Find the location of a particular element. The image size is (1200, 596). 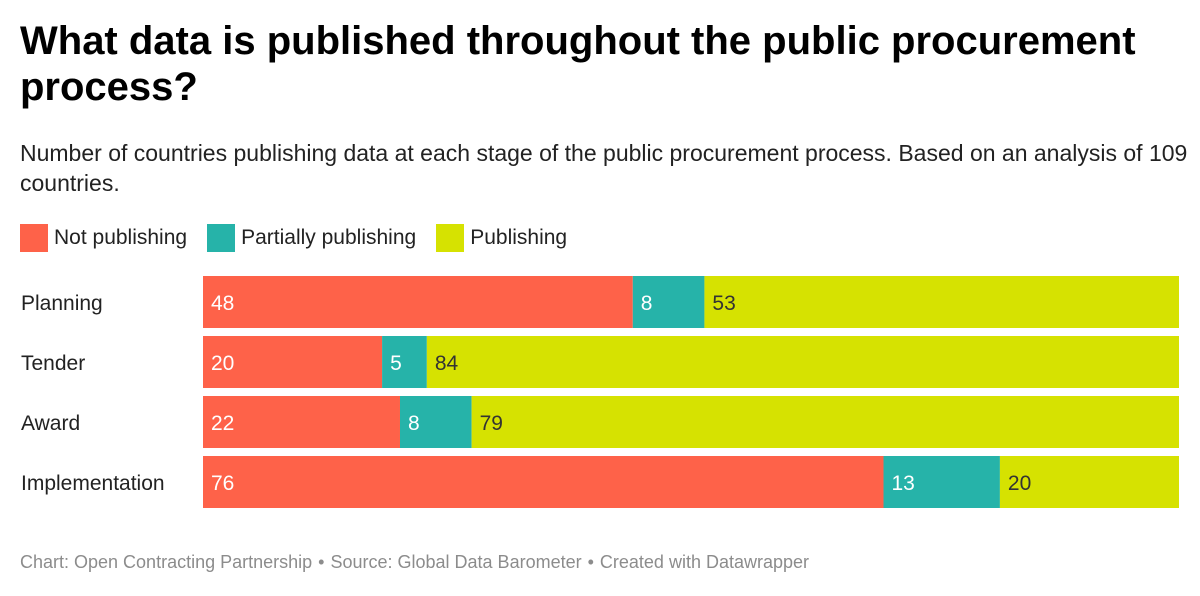

value-label-award-not-publishing: 22 is located at coordinates (222, 423).